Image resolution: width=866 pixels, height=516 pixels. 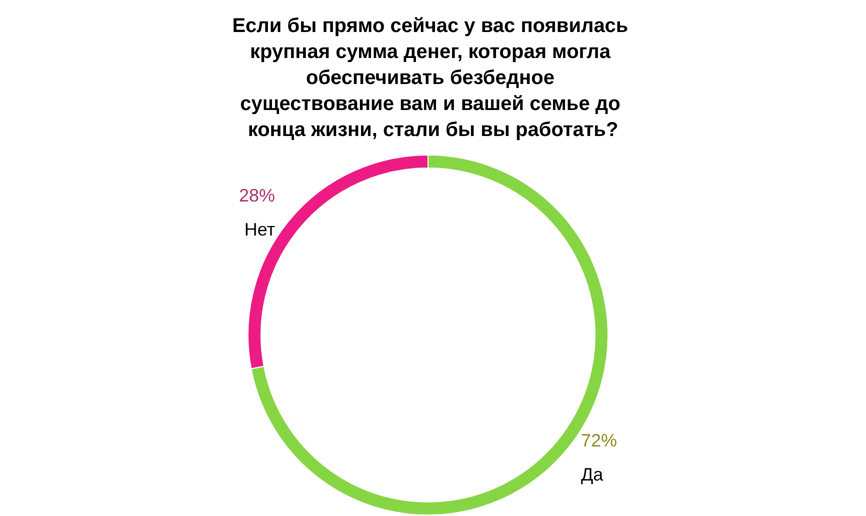 What do you see at coordinates (257, 196) in the screenshot?
I see `data-label: 28%` at bounding box center [257, 196].